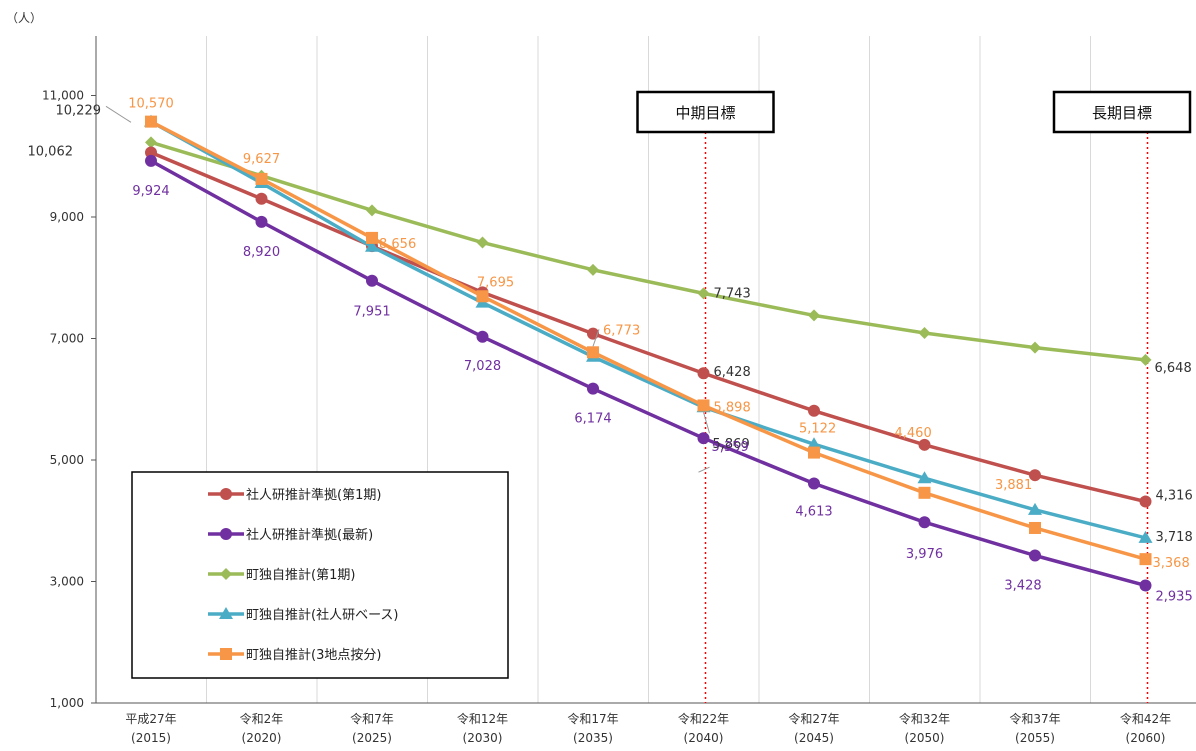 The image size is (1196, 751). I want to click on data-label: 6,174, so click(592, 419).